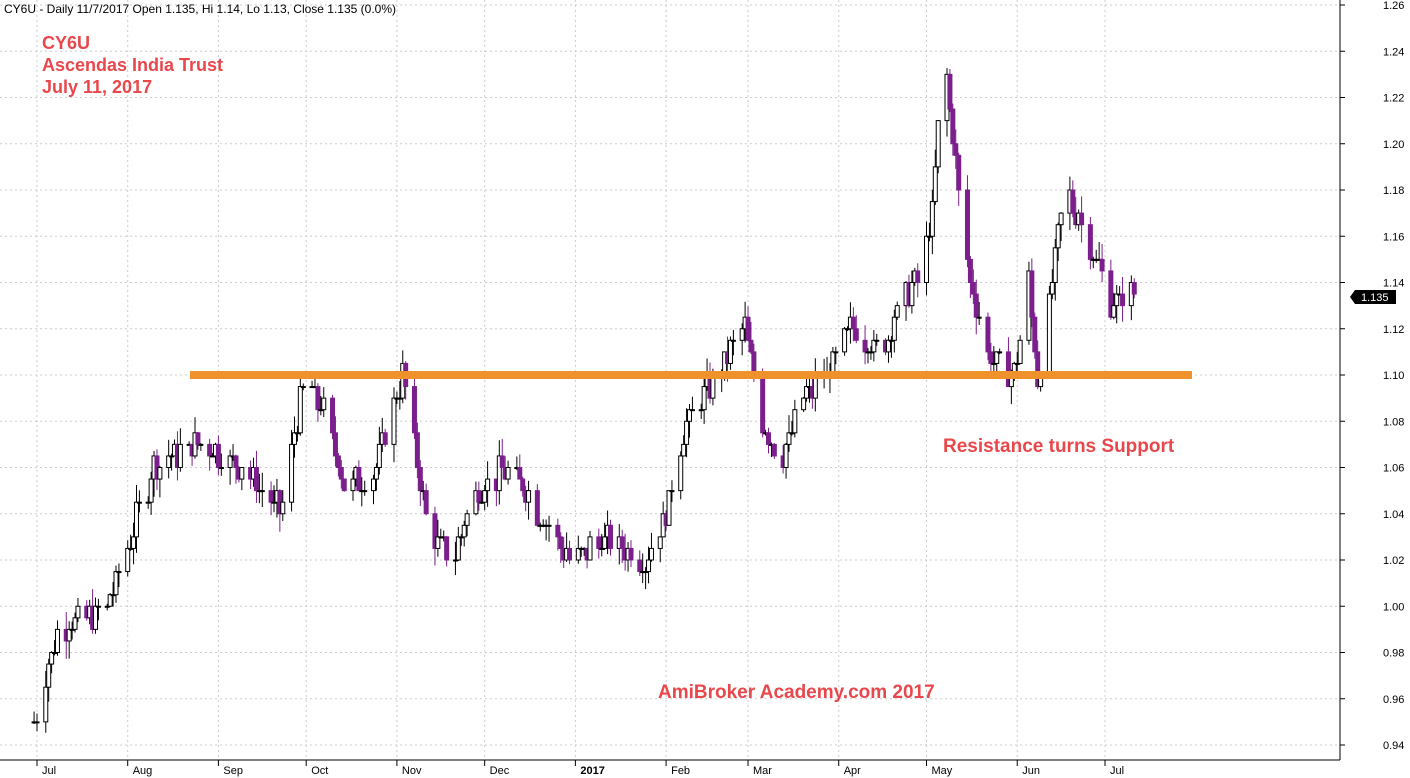 Image resolution: width=1410 pixels, height=778 pixels. I want to click on price-tick-label: 1.10, so click(1393, 376).